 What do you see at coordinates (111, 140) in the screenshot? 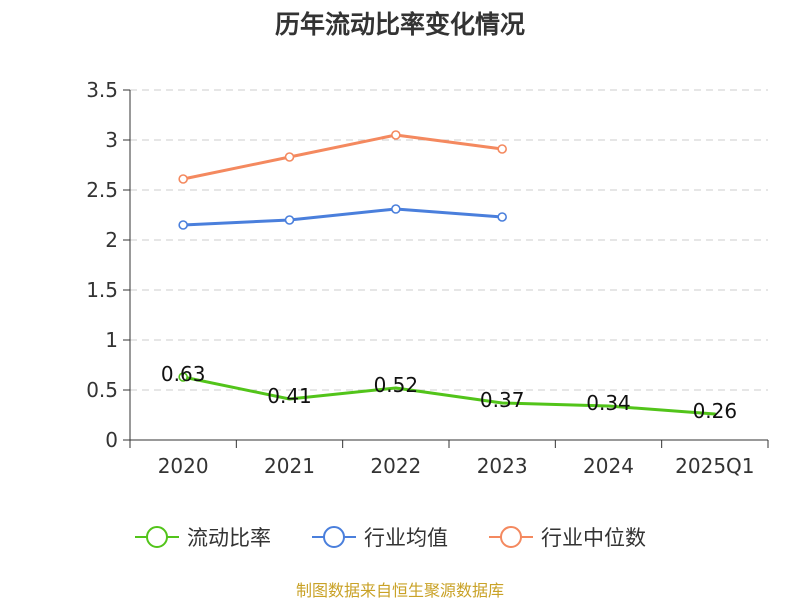
I see `y-tick-label: 3` at bounding box center [111, 140].